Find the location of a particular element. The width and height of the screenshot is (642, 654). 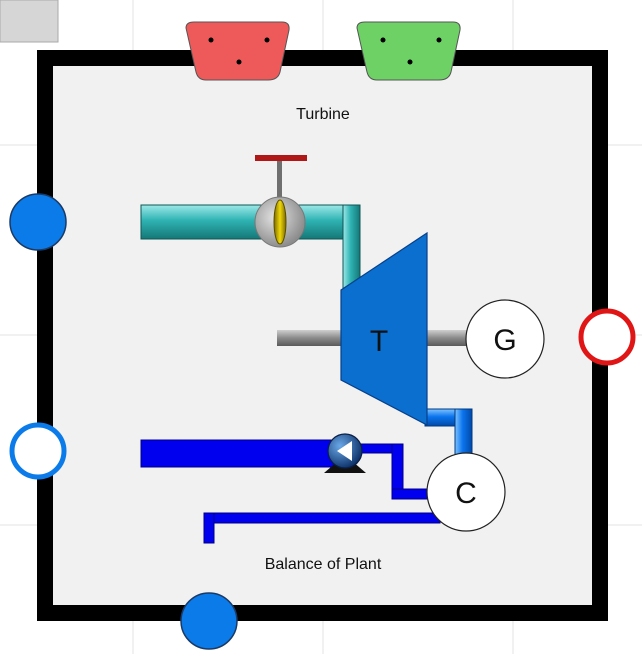

generator-icon: G is located at coordinates (505, 339).